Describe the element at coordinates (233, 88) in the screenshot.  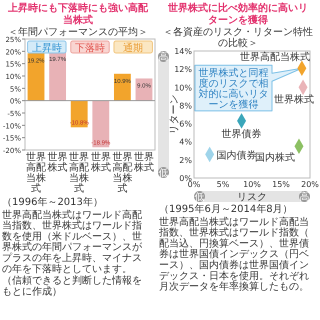
I see `annotation: 世界株式と同程度のリスクで相対的に高いリターンを獲得` at that location.